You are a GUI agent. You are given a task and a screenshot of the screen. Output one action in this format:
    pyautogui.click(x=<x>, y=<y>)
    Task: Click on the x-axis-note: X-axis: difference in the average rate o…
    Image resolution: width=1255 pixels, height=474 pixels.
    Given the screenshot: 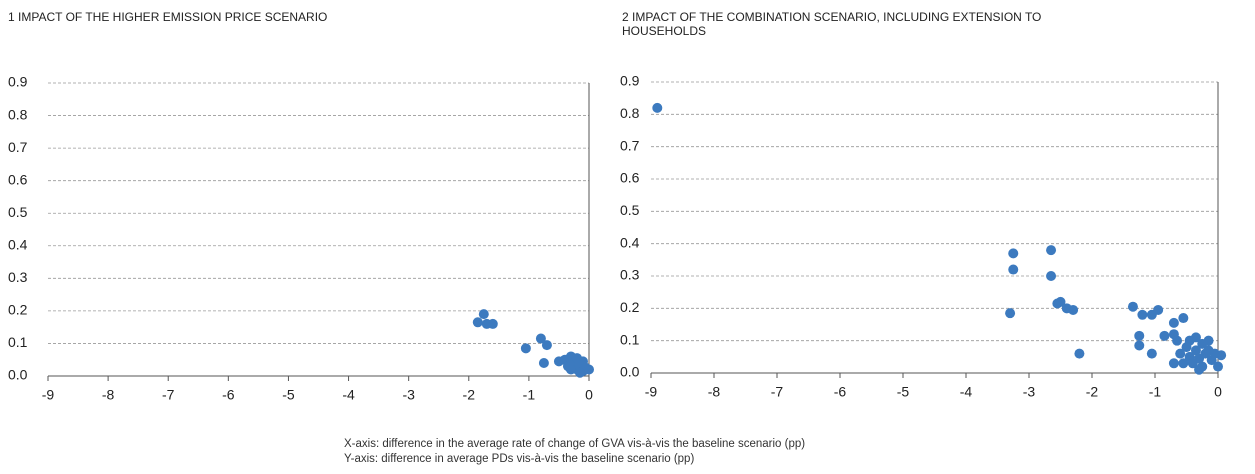 What is the action you would take?
    pyautogui.click(x=575, y=444)
    